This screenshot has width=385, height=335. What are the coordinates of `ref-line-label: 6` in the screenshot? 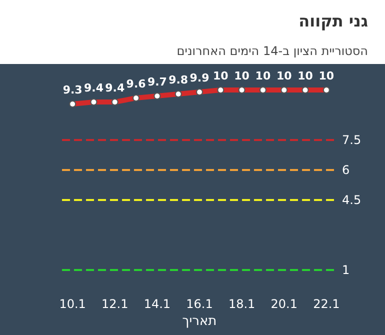 It's located at (346, 170).